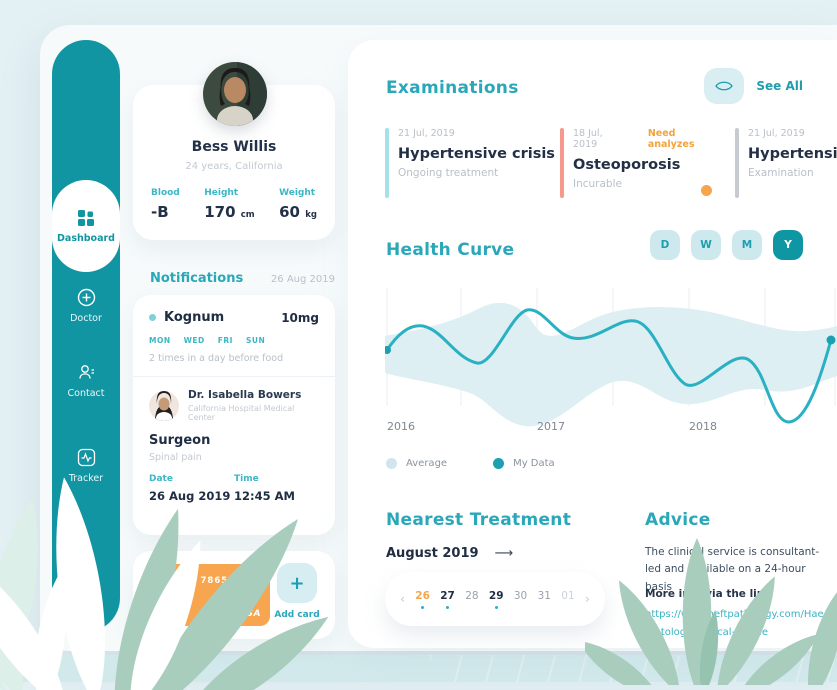 This screenshot has height=690, width=837. What do you see at coordinates (520, 595) in the screenshot?
I see `calendar-day: 30` at bounding box center [520, 595].